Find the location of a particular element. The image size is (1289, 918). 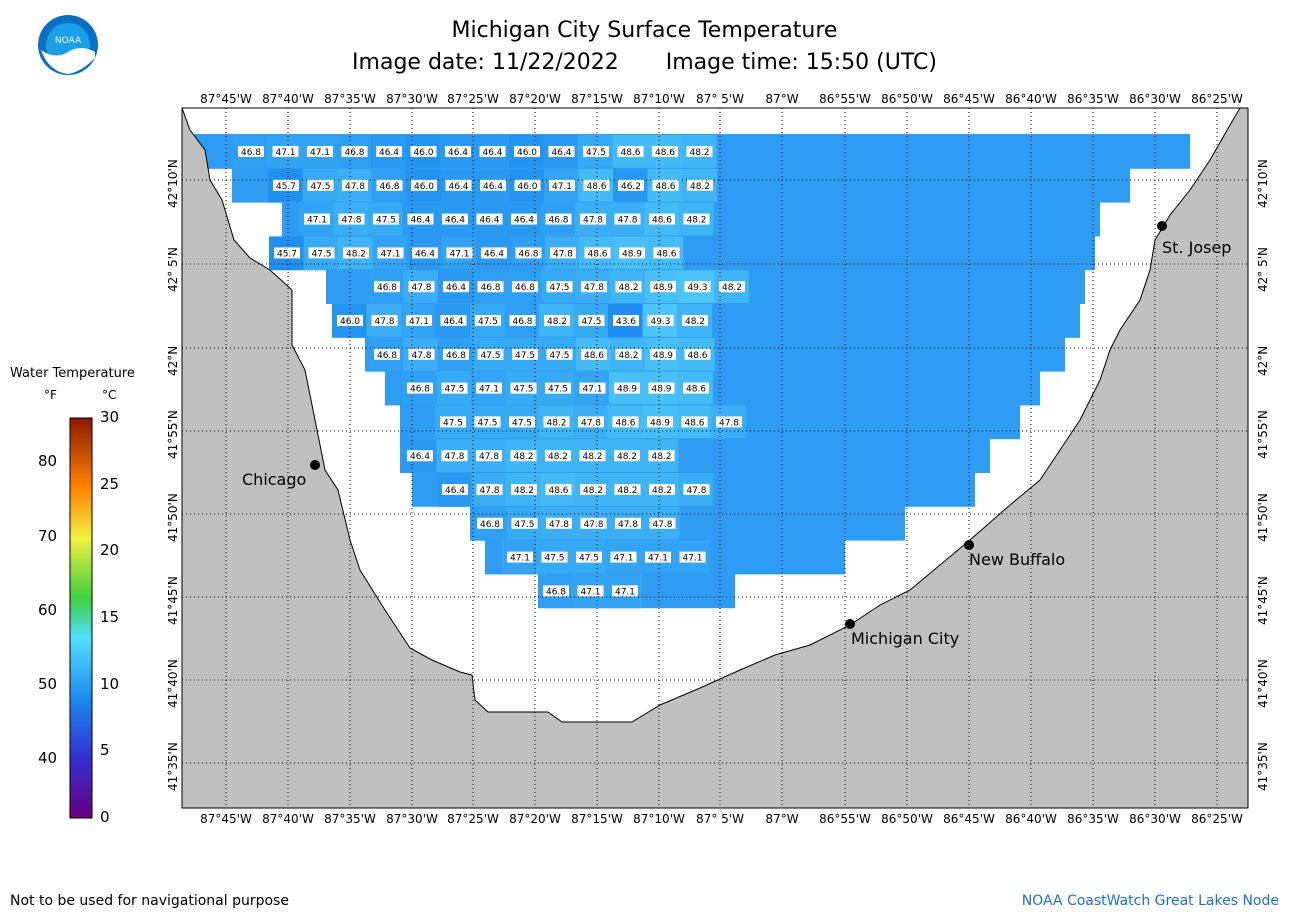

city-label-st-joseph: St. Josep is located at coordinates (1197, 247).